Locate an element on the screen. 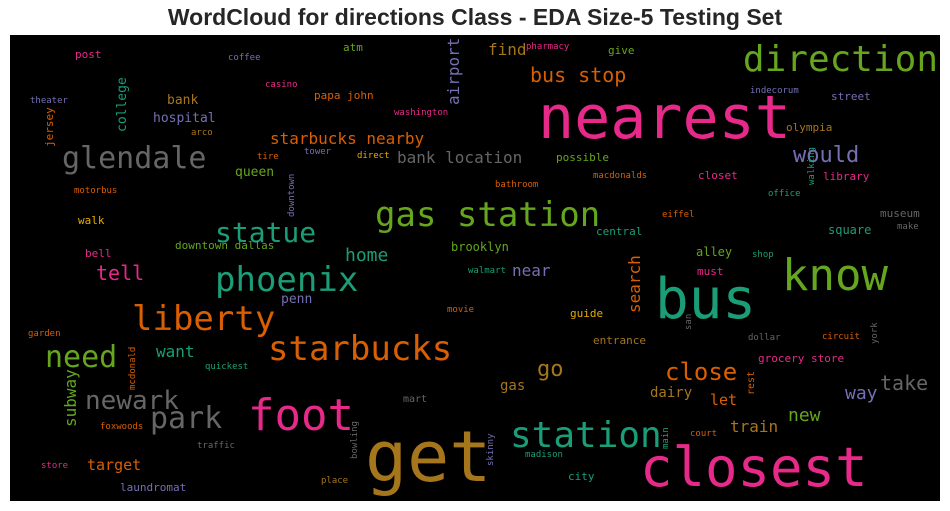 This screenshot has height=511, width=950. word-make: make is located at coordinates (908, 227).